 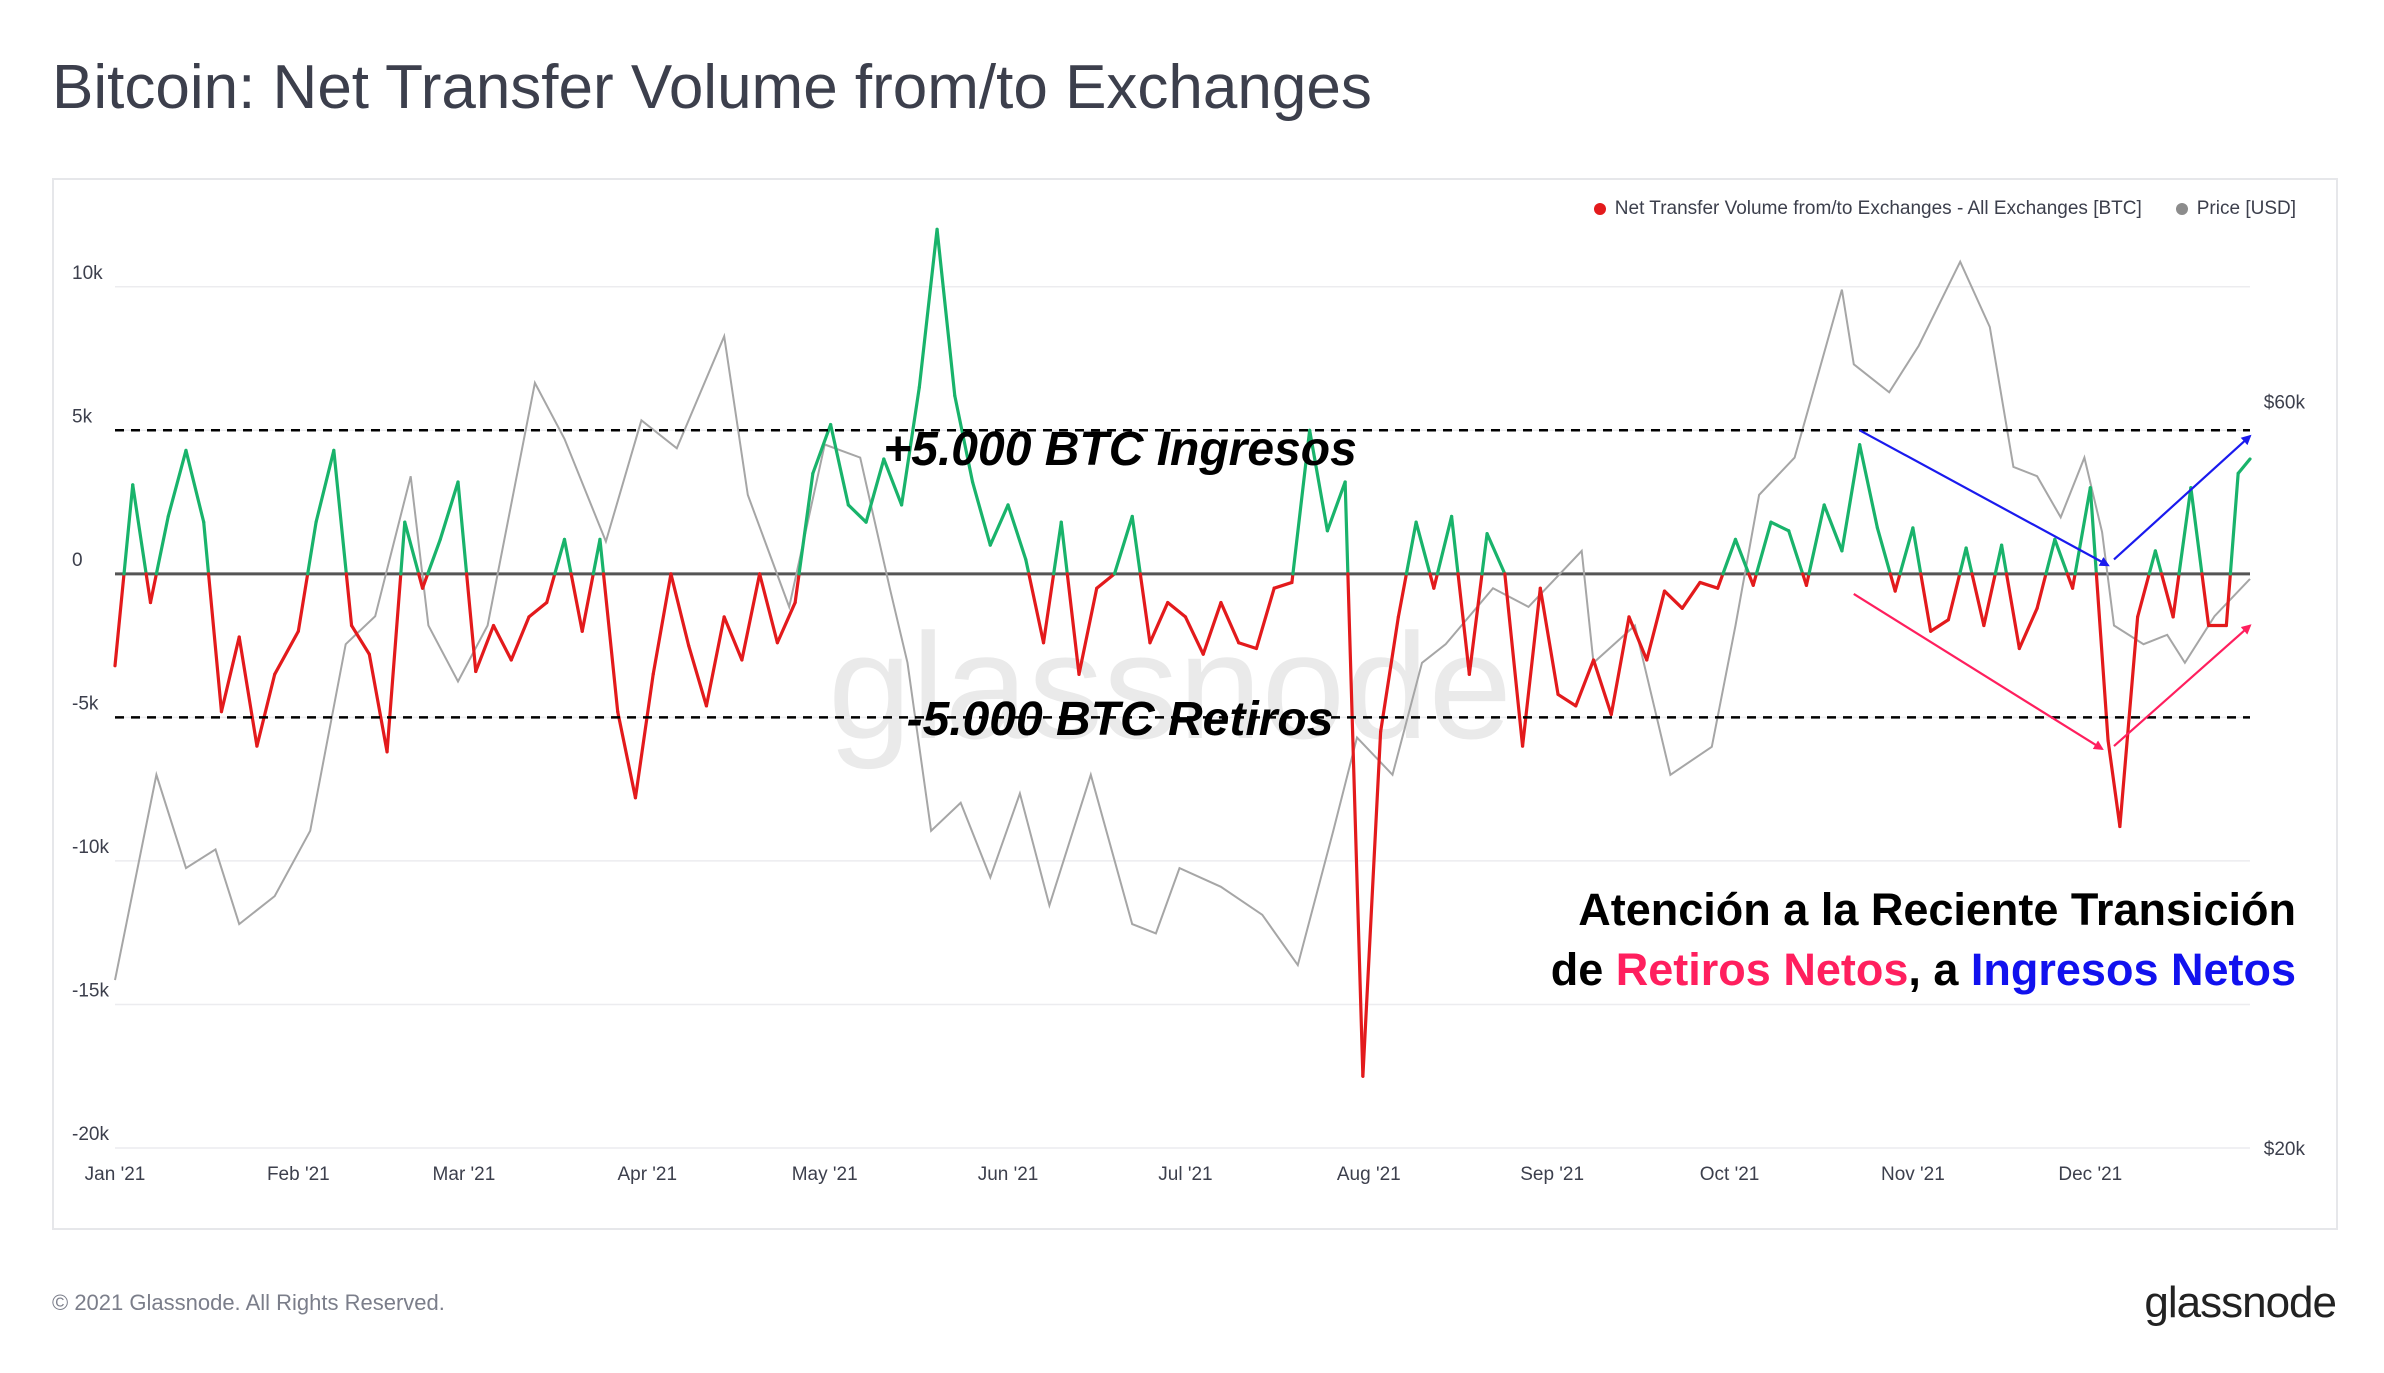 I want to click on copyright-footer: © 2021 Glassnode. All Rights Reserved., so click(x=248, y=1302).